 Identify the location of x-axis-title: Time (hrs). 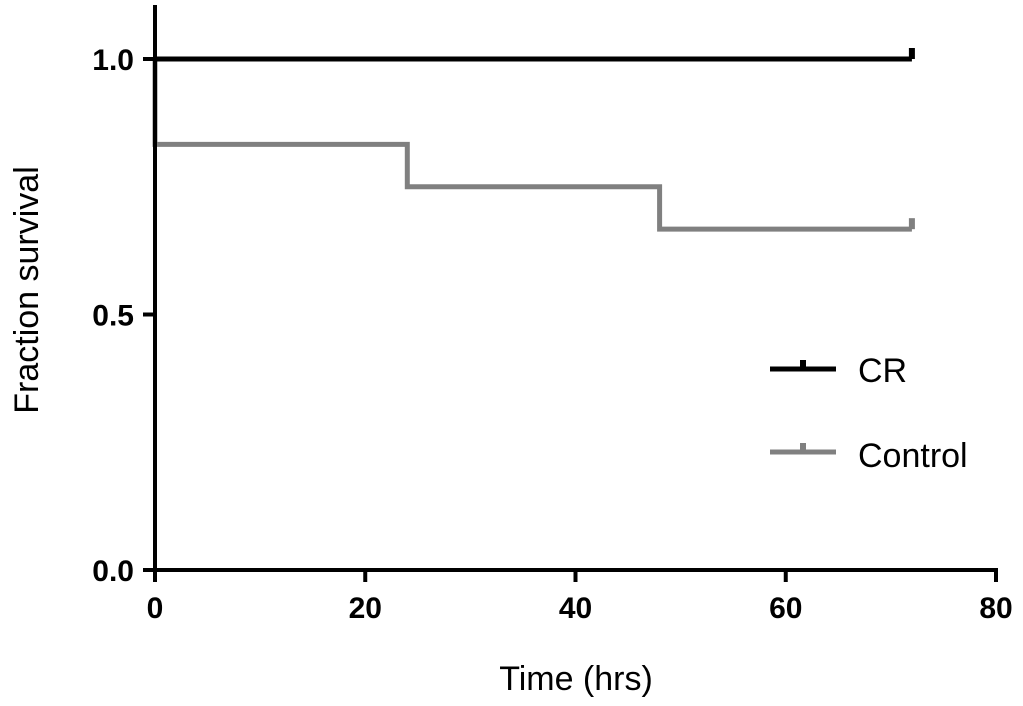
(576, 679).